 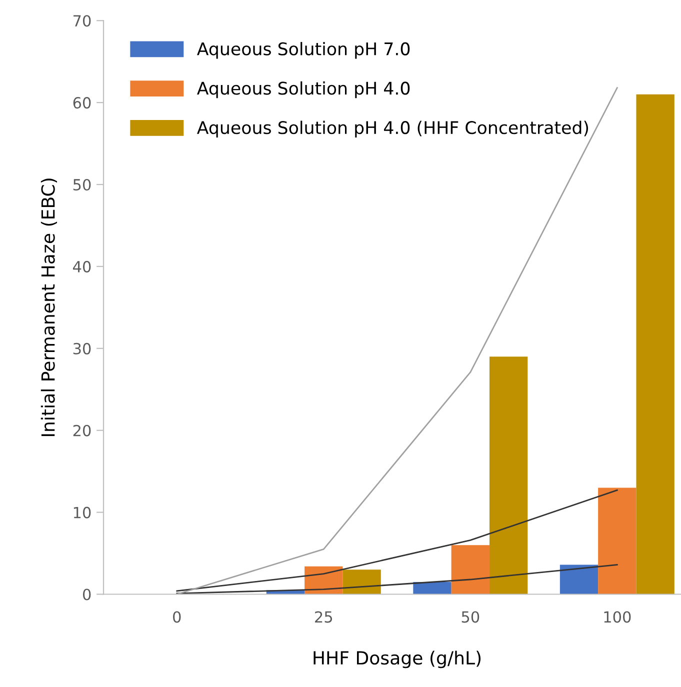 What do you see at coordinates (303, 50) in the screenshot?
I see `legend-label: Aqueous Solution pH 7.0` at bounding box center [303, 50].